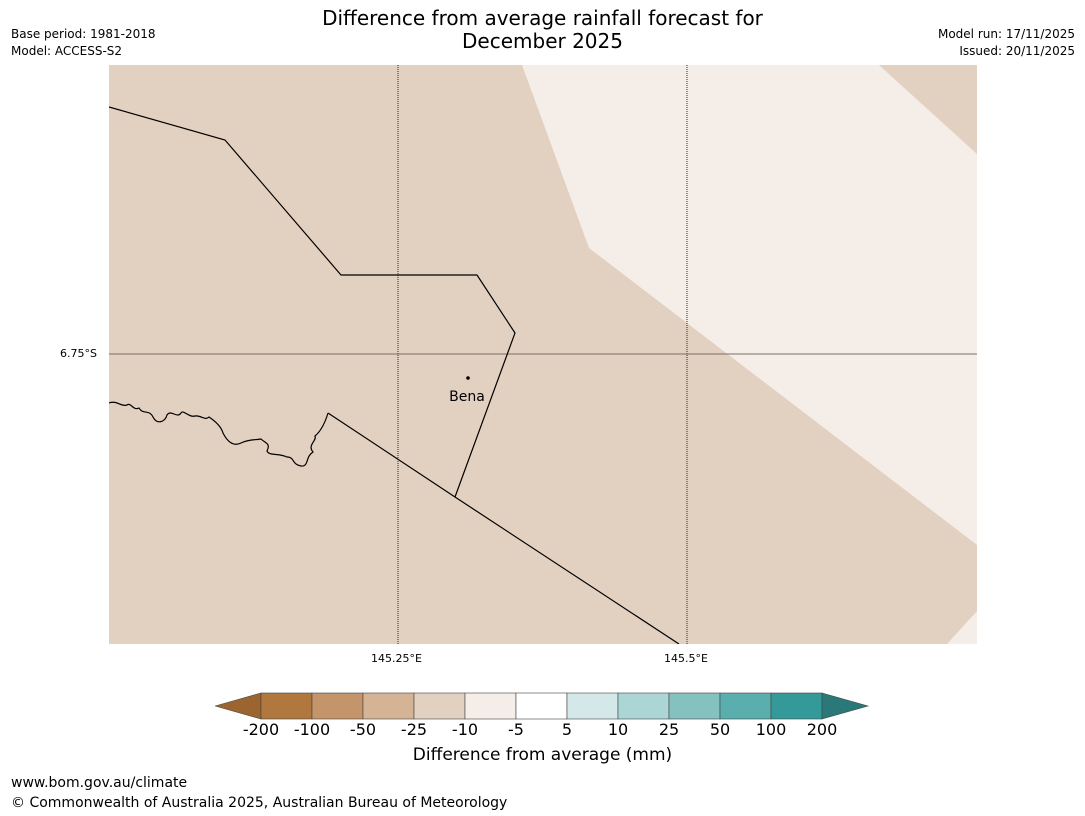 The height and width of the screenshot is (816, 1085). I want to click on colorbar, so click(542, 706).